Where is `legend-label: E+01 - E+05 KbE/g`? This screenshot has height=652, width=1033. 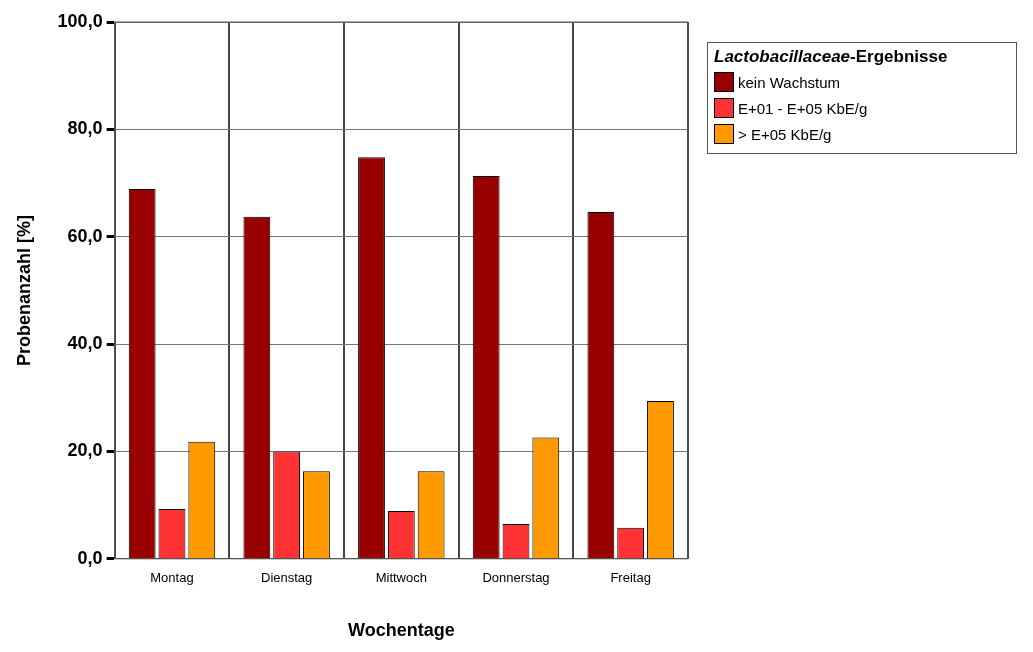
legend-label: E+01 - E+05 KbE/g is located at coordinates (803, 108).